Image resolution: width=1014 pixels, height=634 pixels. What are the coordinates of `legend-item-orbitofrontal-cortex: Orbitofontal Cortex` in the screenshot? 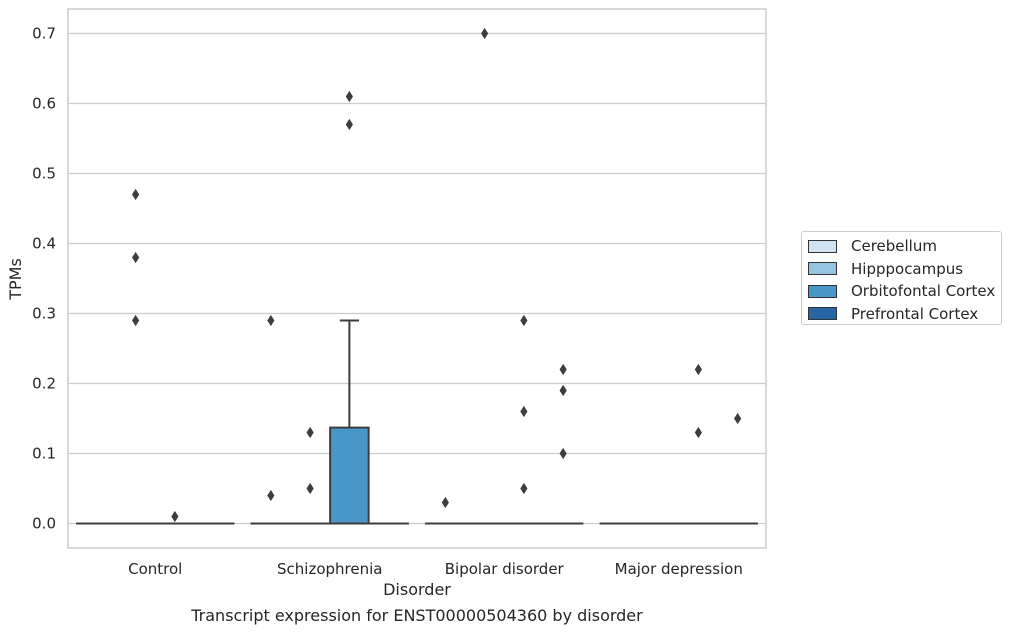 It's located at (904, 291).